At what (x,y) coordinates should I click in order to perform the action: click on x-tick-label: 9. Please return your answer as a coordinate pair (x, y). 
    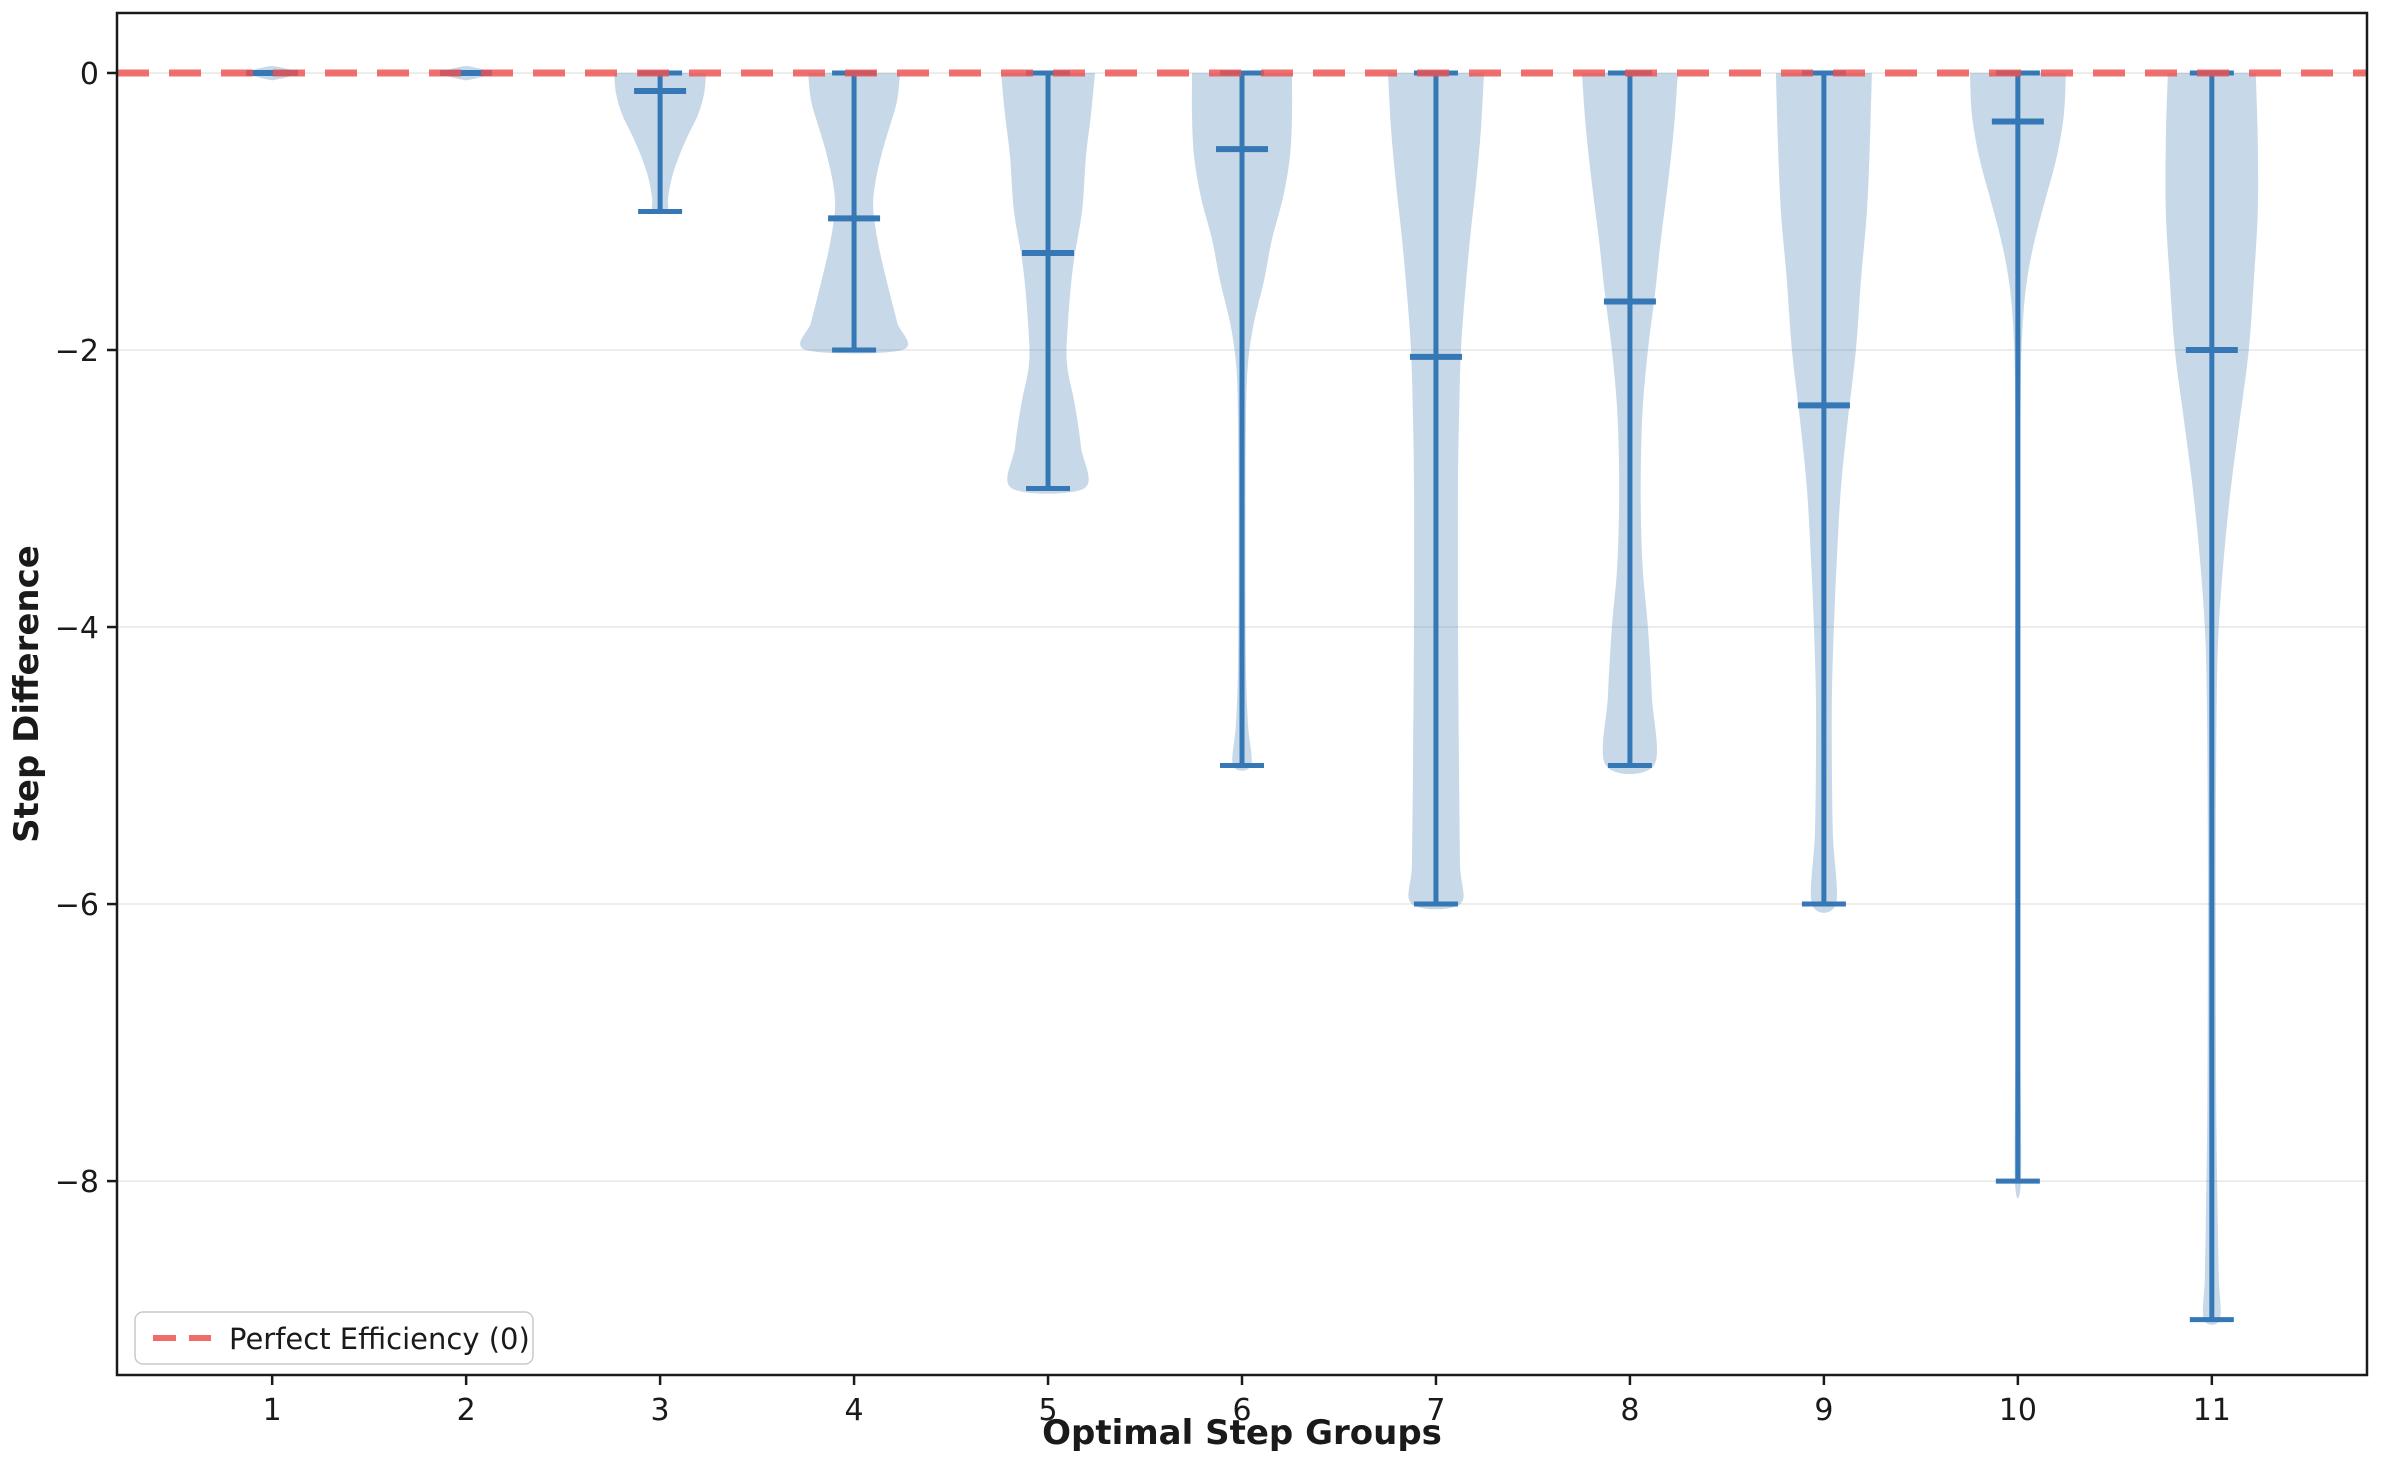
    Looking at the image, I should click on (1823, 1410).